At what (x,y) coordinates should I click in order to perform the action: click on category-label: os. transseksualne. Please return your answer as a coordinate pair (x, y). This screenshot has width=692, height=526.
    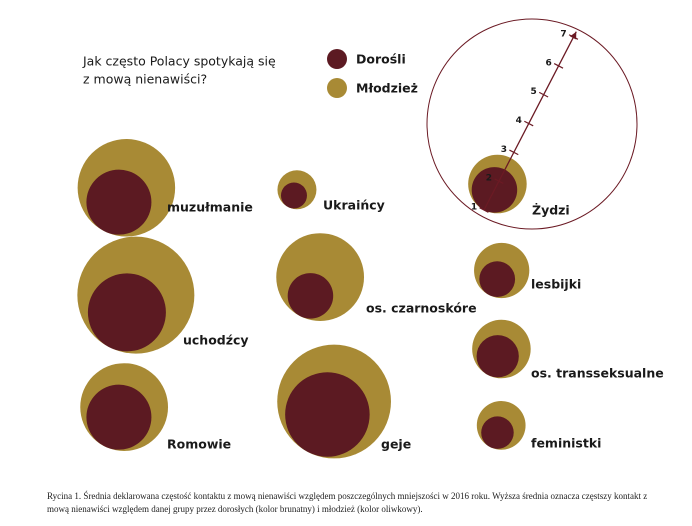
    Looking at the image, I should click on (597, 373).